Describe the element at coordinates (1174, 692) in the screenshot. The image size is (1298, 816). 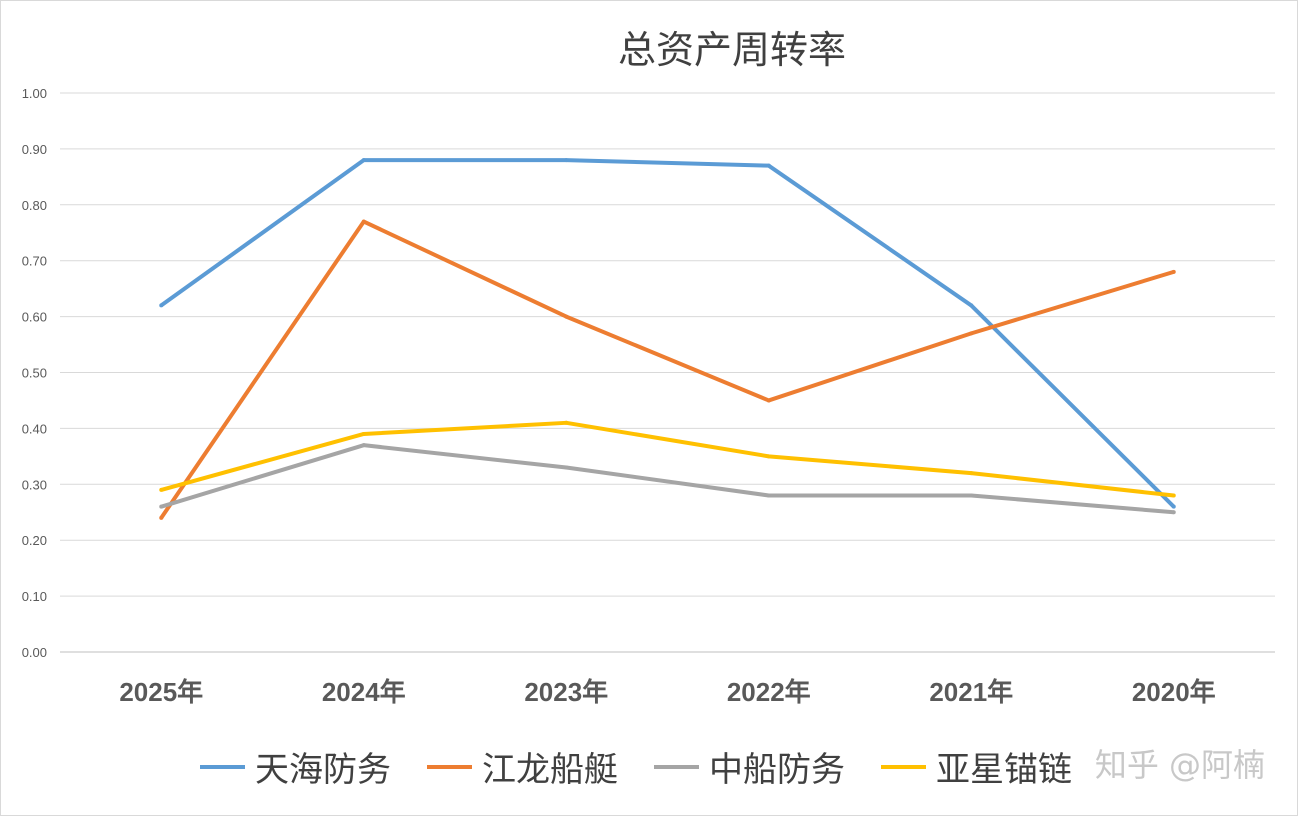
I see `x-tick-label: 2020年` at that location.